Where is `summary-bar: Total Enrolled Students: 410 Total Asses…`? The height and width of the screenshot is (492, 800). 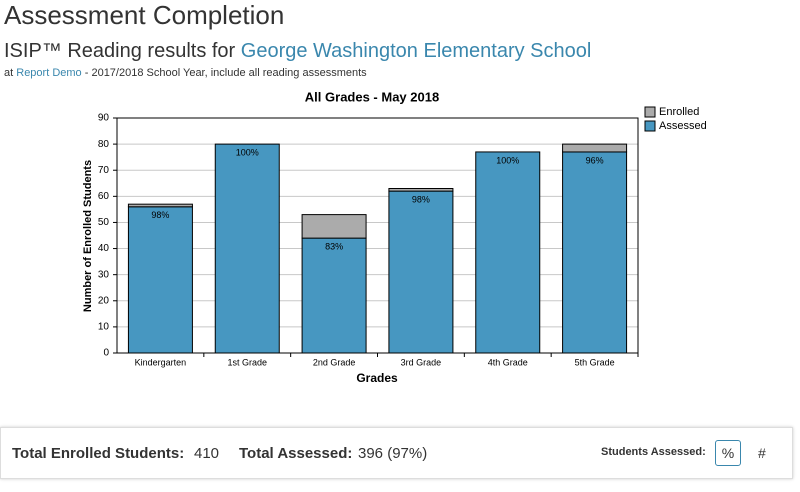
summary-bar: Total Enrolled Students: 410 Total Asses… is located at coordinates (396, 453).